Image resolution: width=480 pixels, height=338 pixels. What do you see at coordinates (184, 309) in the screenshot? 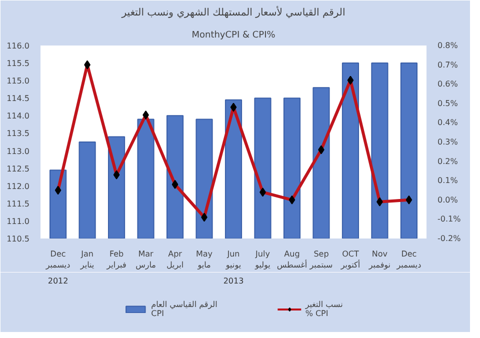
I see `legend-label: الرقم القياسي العام CPI` at bounding box center [184, 309].